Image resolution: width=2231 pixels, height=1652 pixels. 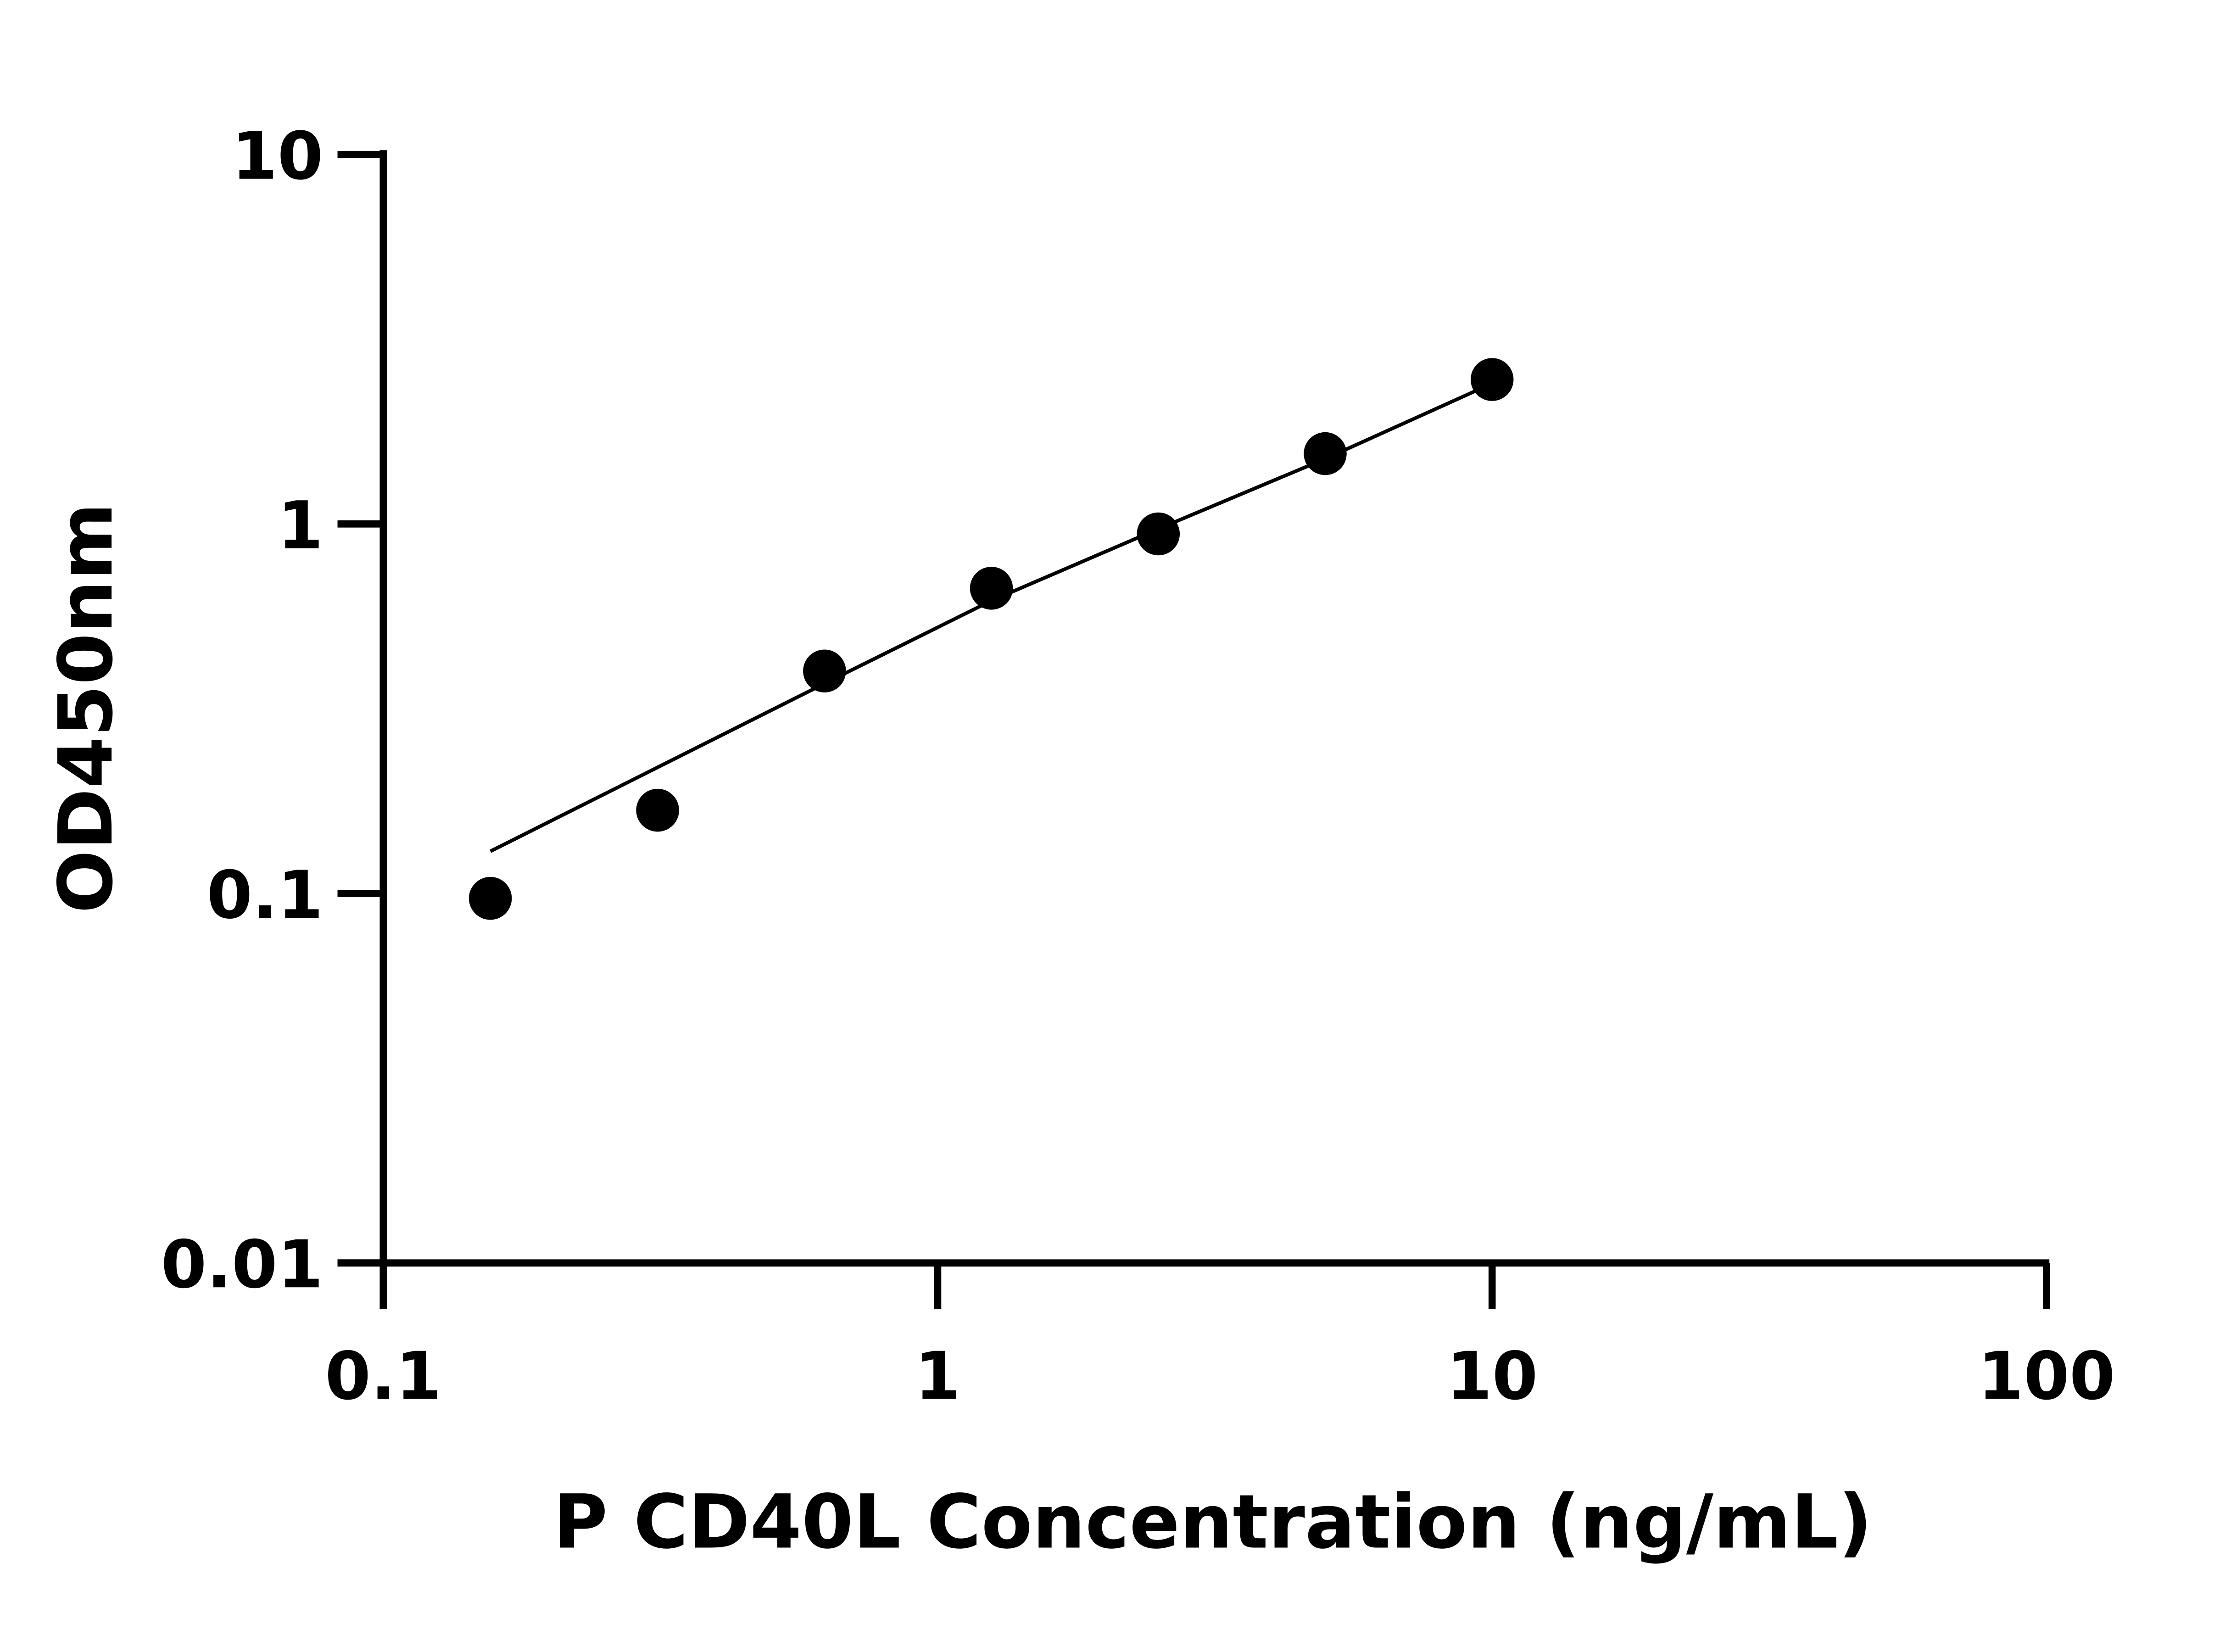 I want to click on x-tick-label: 100, so click(x=2046, y=1376).